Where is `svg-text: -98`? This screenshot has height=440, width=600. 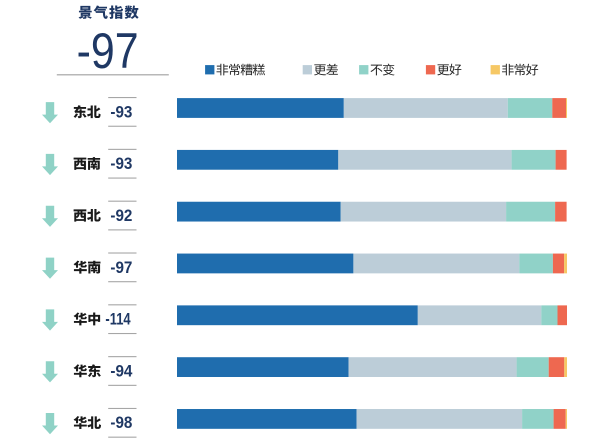
svg-text: -98 is located at coordinates (121, 422).